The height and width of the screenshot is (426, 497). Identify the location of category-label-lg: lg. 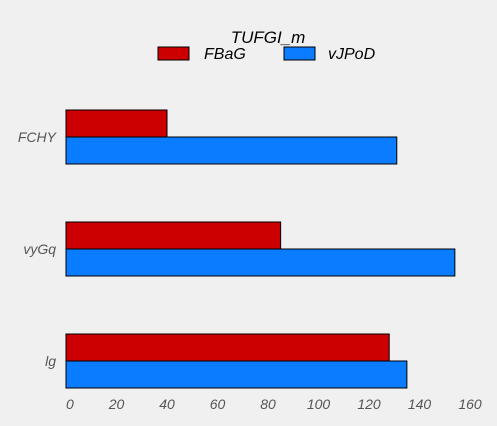
(50, 361).